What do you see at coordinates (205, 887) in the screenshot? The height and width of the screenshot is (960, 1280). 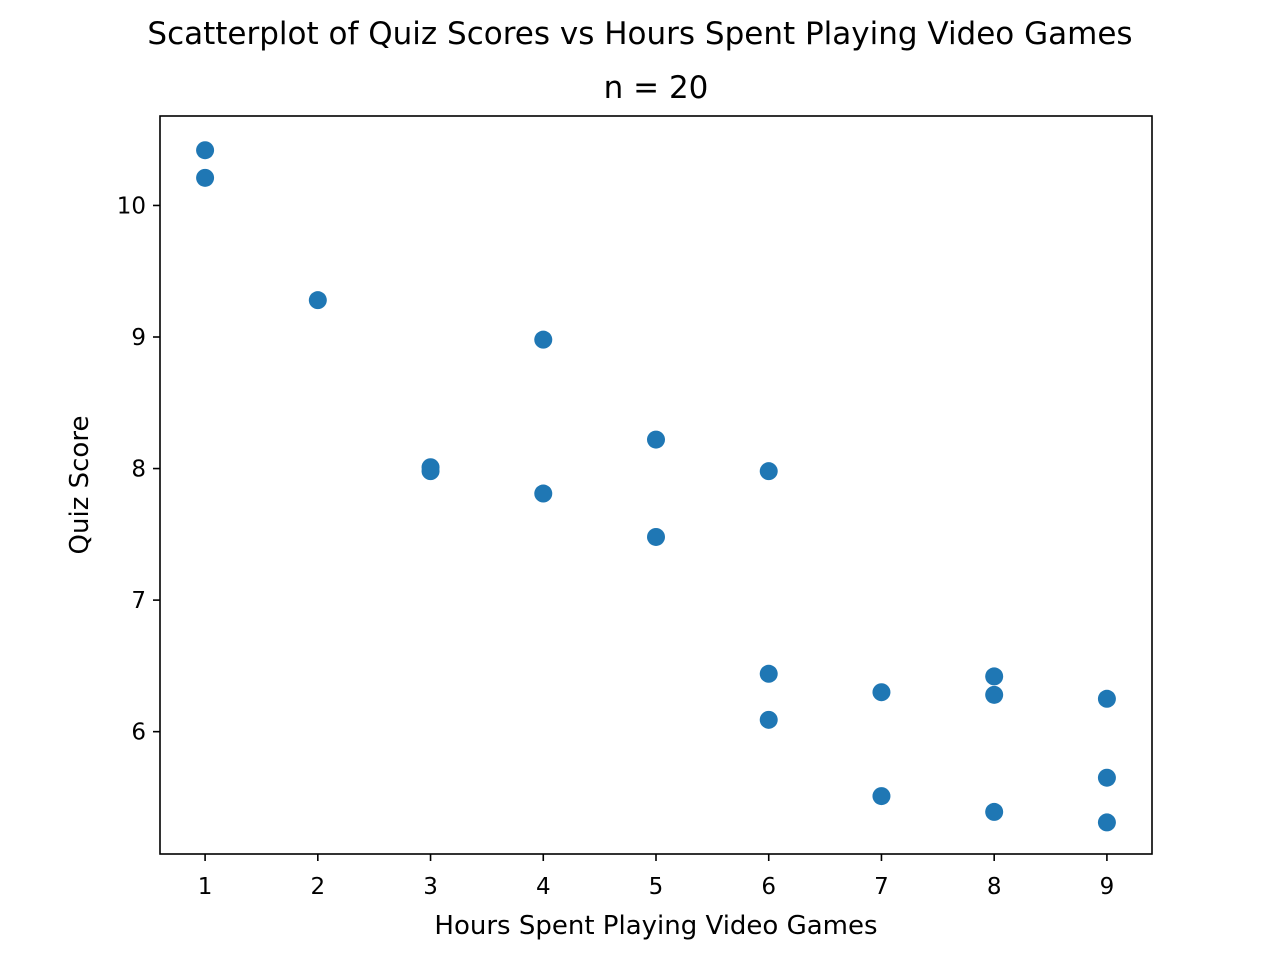 I see `x-tick-label: 1` at bounding box center [205, 887].